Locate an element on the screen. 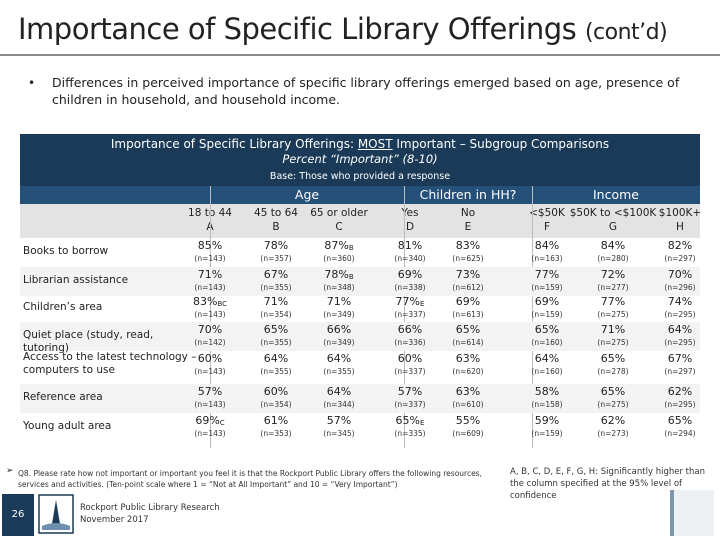  page-number: 26 is located at coordinates (18, 515).